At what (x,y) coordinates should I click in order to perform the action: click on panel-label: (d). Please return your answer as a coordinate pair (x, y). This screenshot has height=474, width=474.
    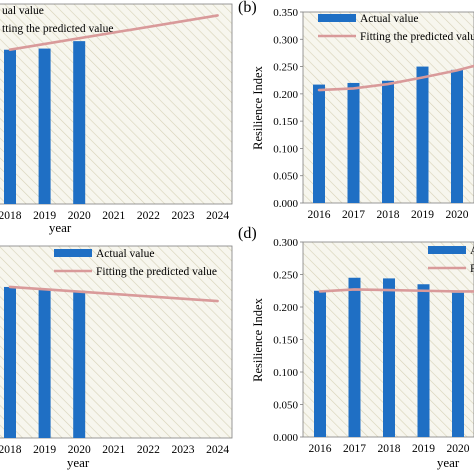
    Looking at the image, I should click on (247, 233).